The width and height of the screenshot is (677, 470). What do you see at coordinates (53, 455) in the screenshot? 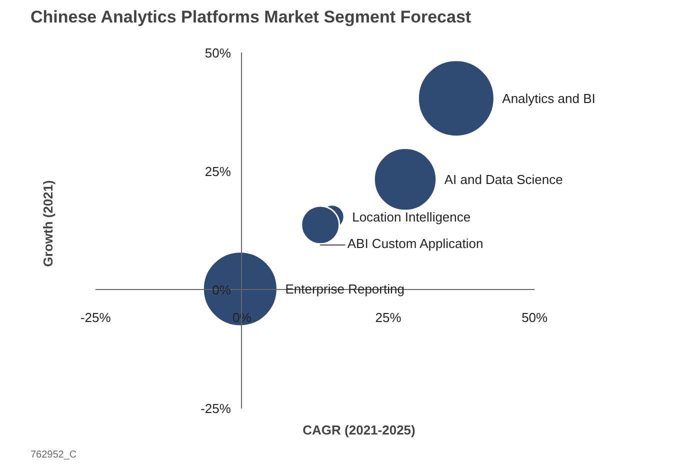
I see `text: 762952_C` at bounding box center [53, 455].